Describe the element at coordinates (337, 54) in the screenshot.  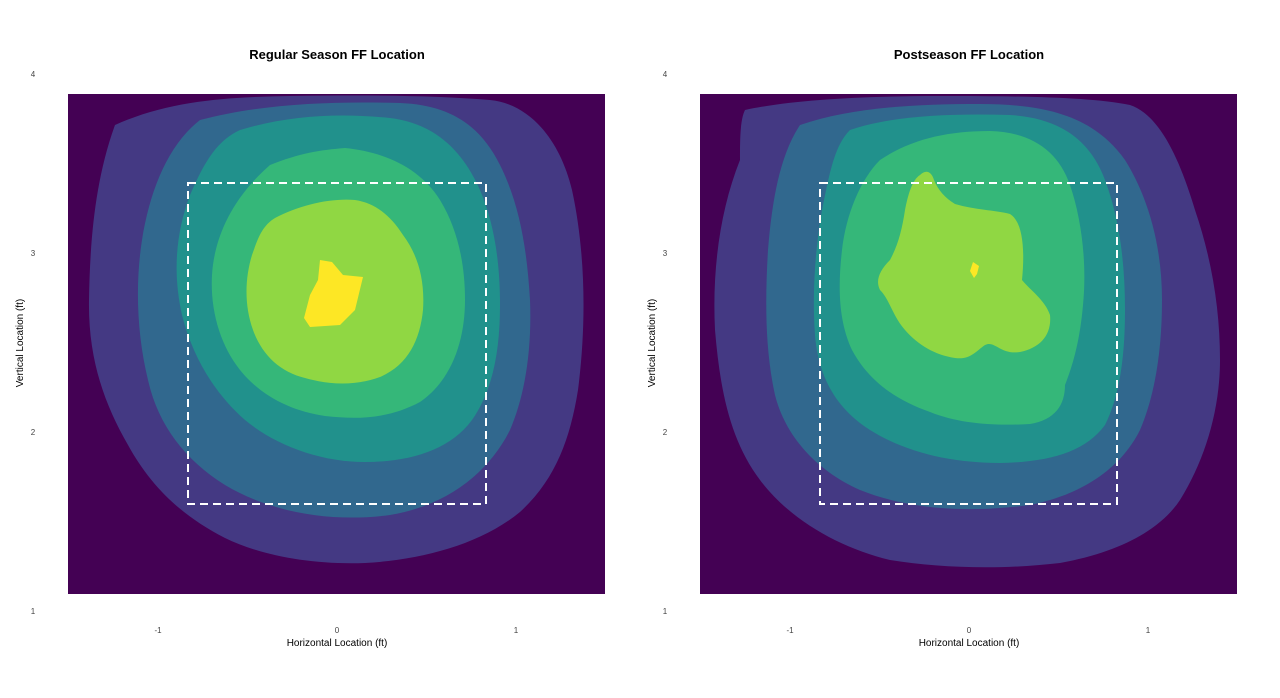
I see `chart-title: Regular Season FF Location` at that location.